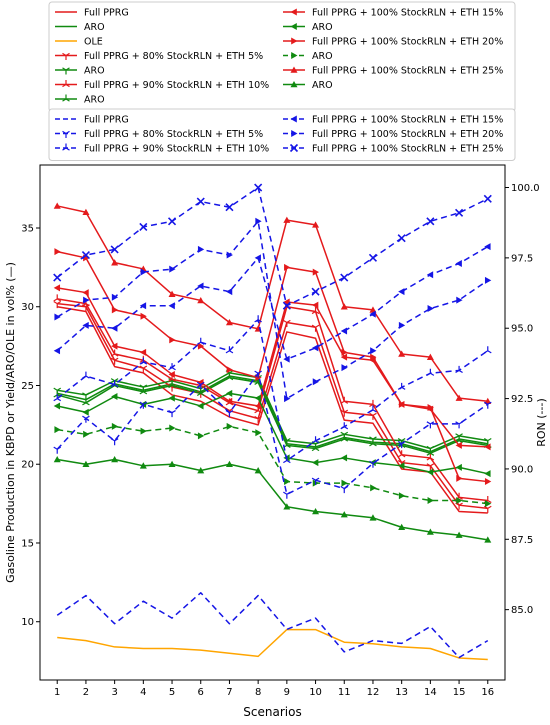 Image resolution: width=550 pixels, height=725 pixels. What do you see at coordinates (430, 692) in the screenshot?
I see `x-tick-label: 14` at bounding box center [430, 692].